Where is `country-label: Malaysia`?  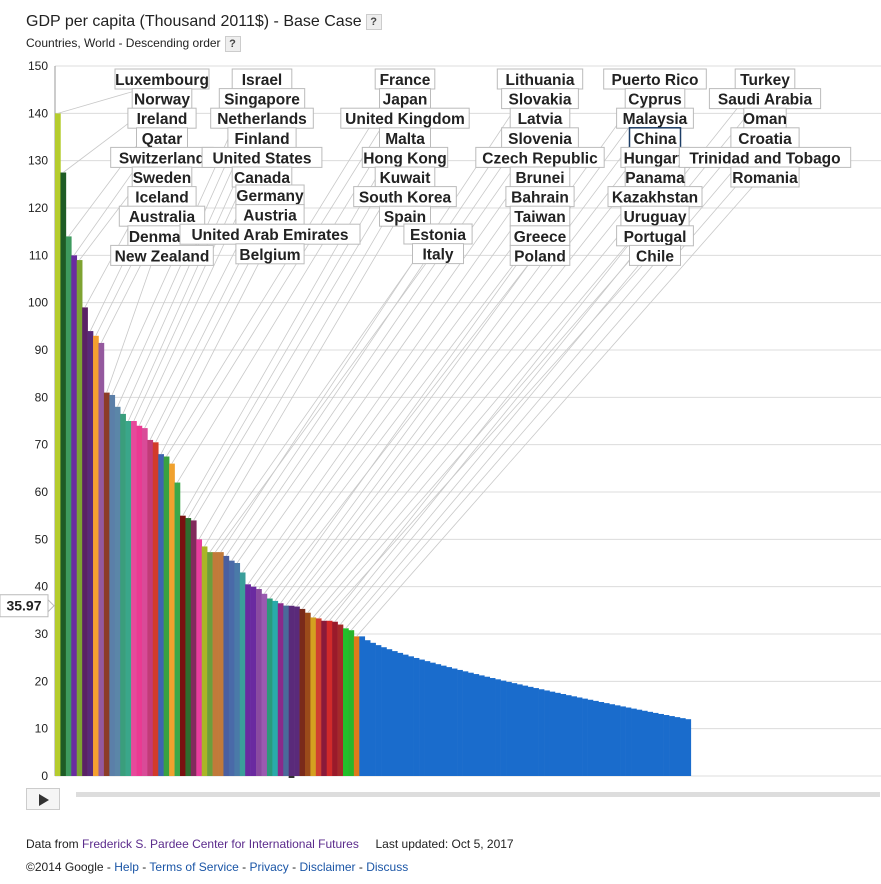 country-label: Malaysia is located at coordinates (655, 119).